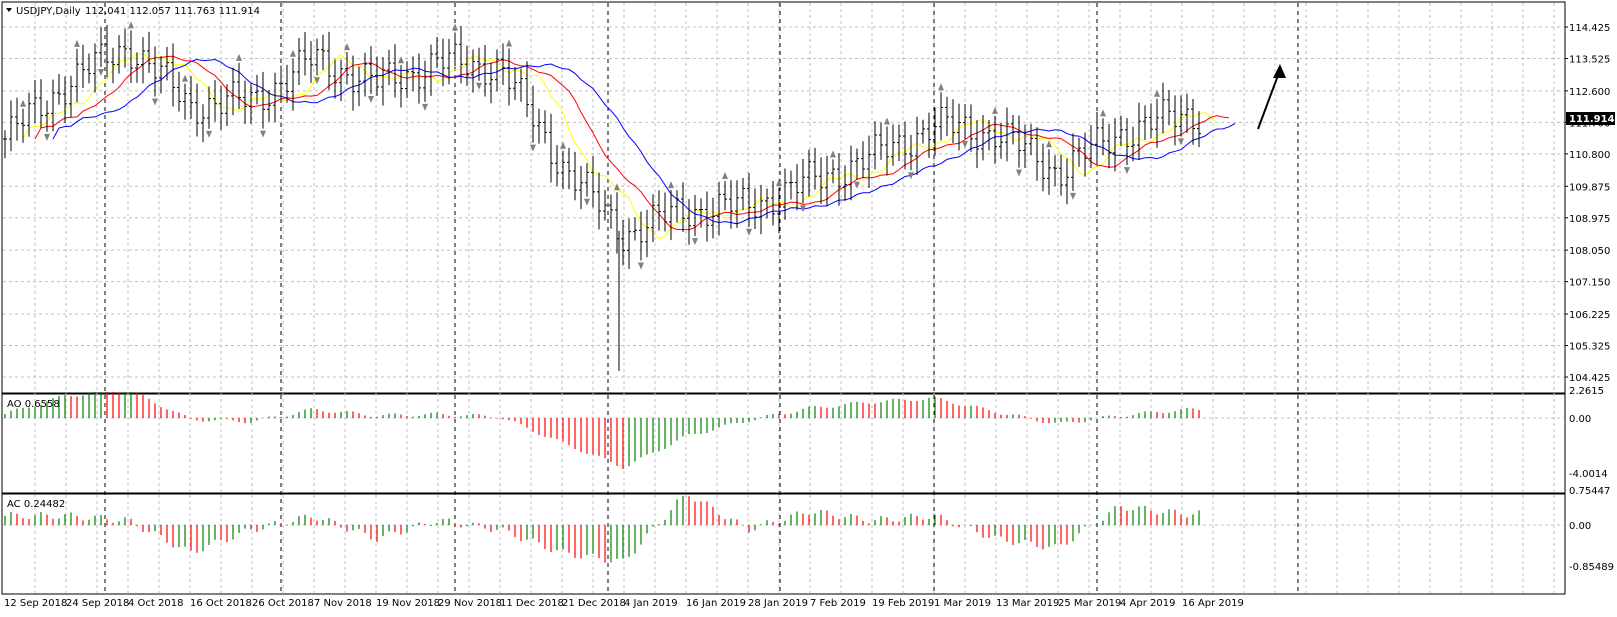 Image resolution: width=1617 pixels, height=617 pixels. I want to click on price-tick-label: 105.325, so click(1589, 347).